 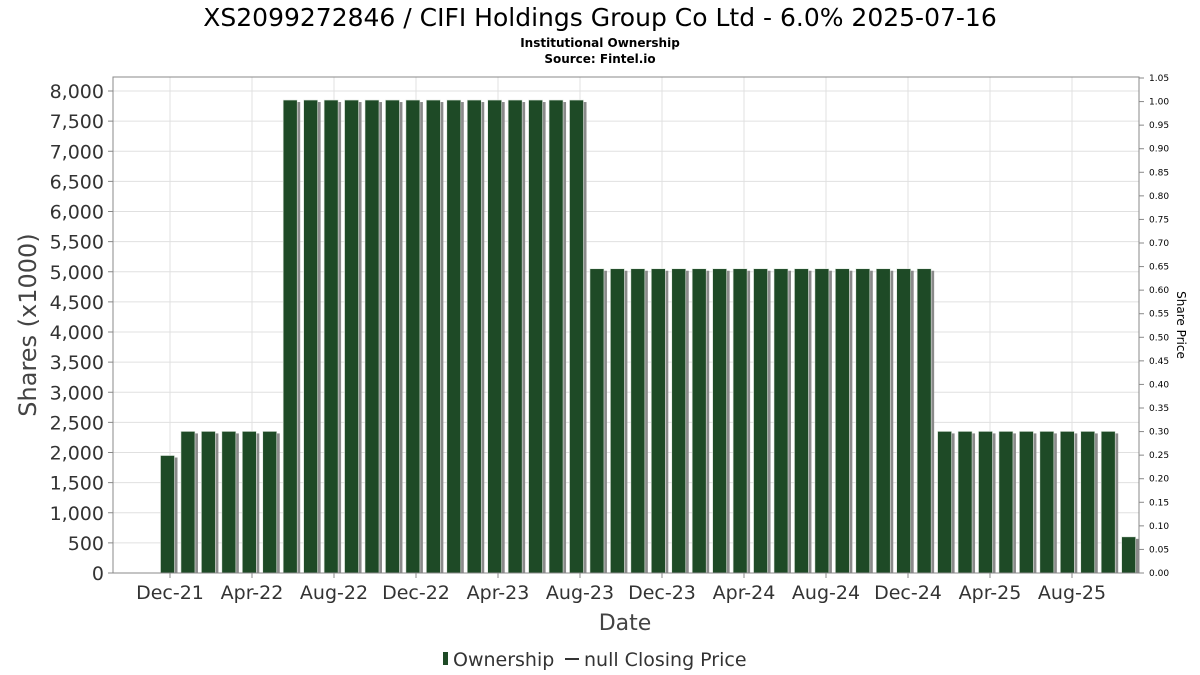 I want to click on y2-tick-label: 0.75, so click(x=1159, y=220).